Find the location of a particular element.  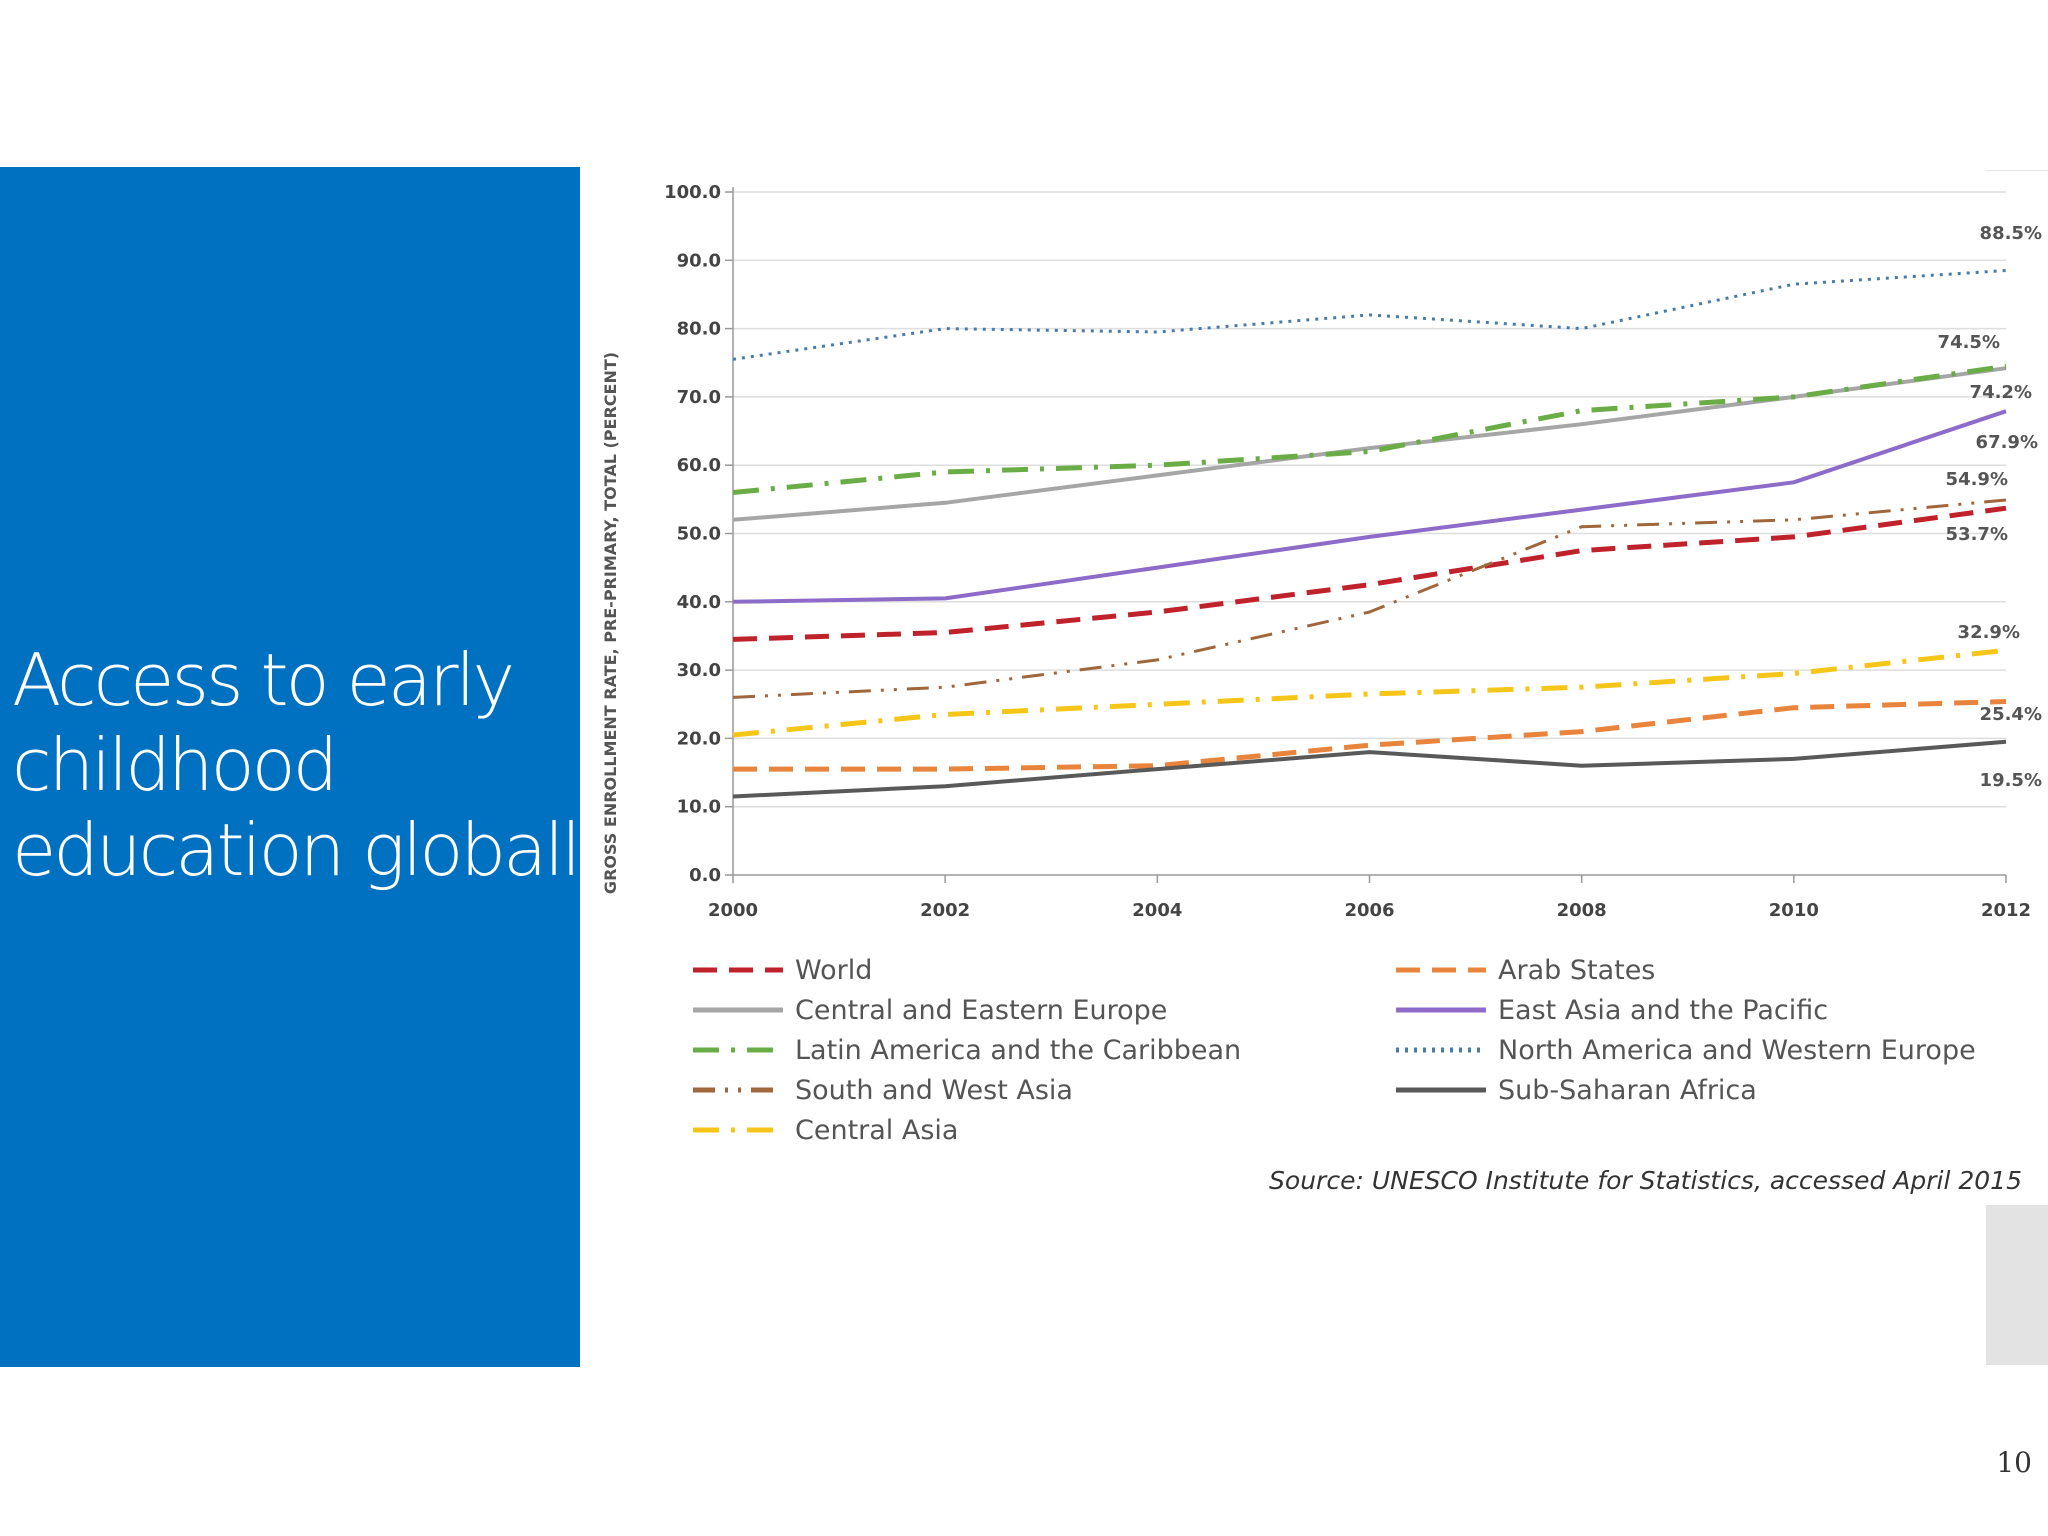

series-line-world is located at coordinates (1369, 573).